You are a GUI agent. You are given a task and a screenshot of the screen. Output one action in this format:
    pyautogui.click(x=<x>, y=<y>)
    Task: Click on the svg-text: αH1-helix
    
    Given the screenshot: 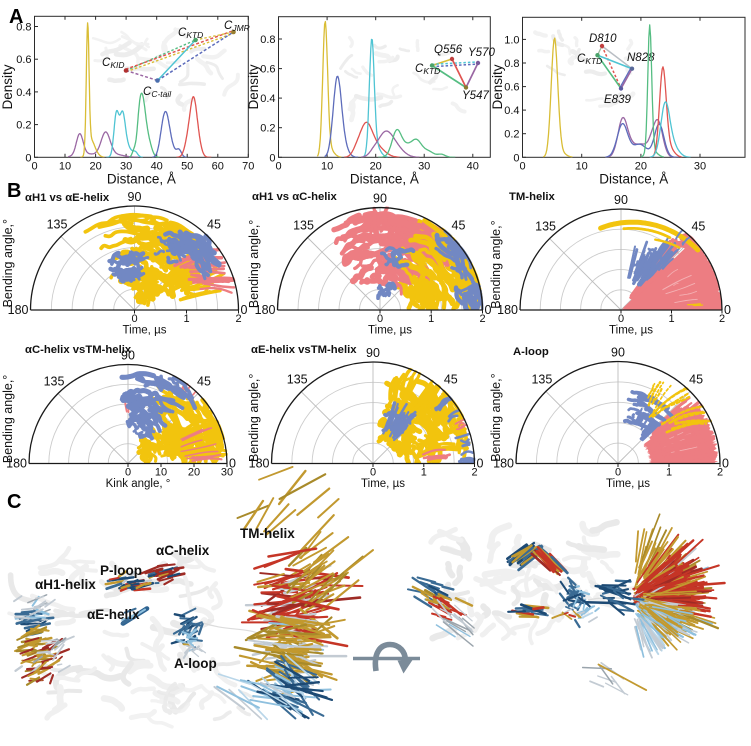 What is the action you would take?
    pyautogui.click(x=65, y=584)
    